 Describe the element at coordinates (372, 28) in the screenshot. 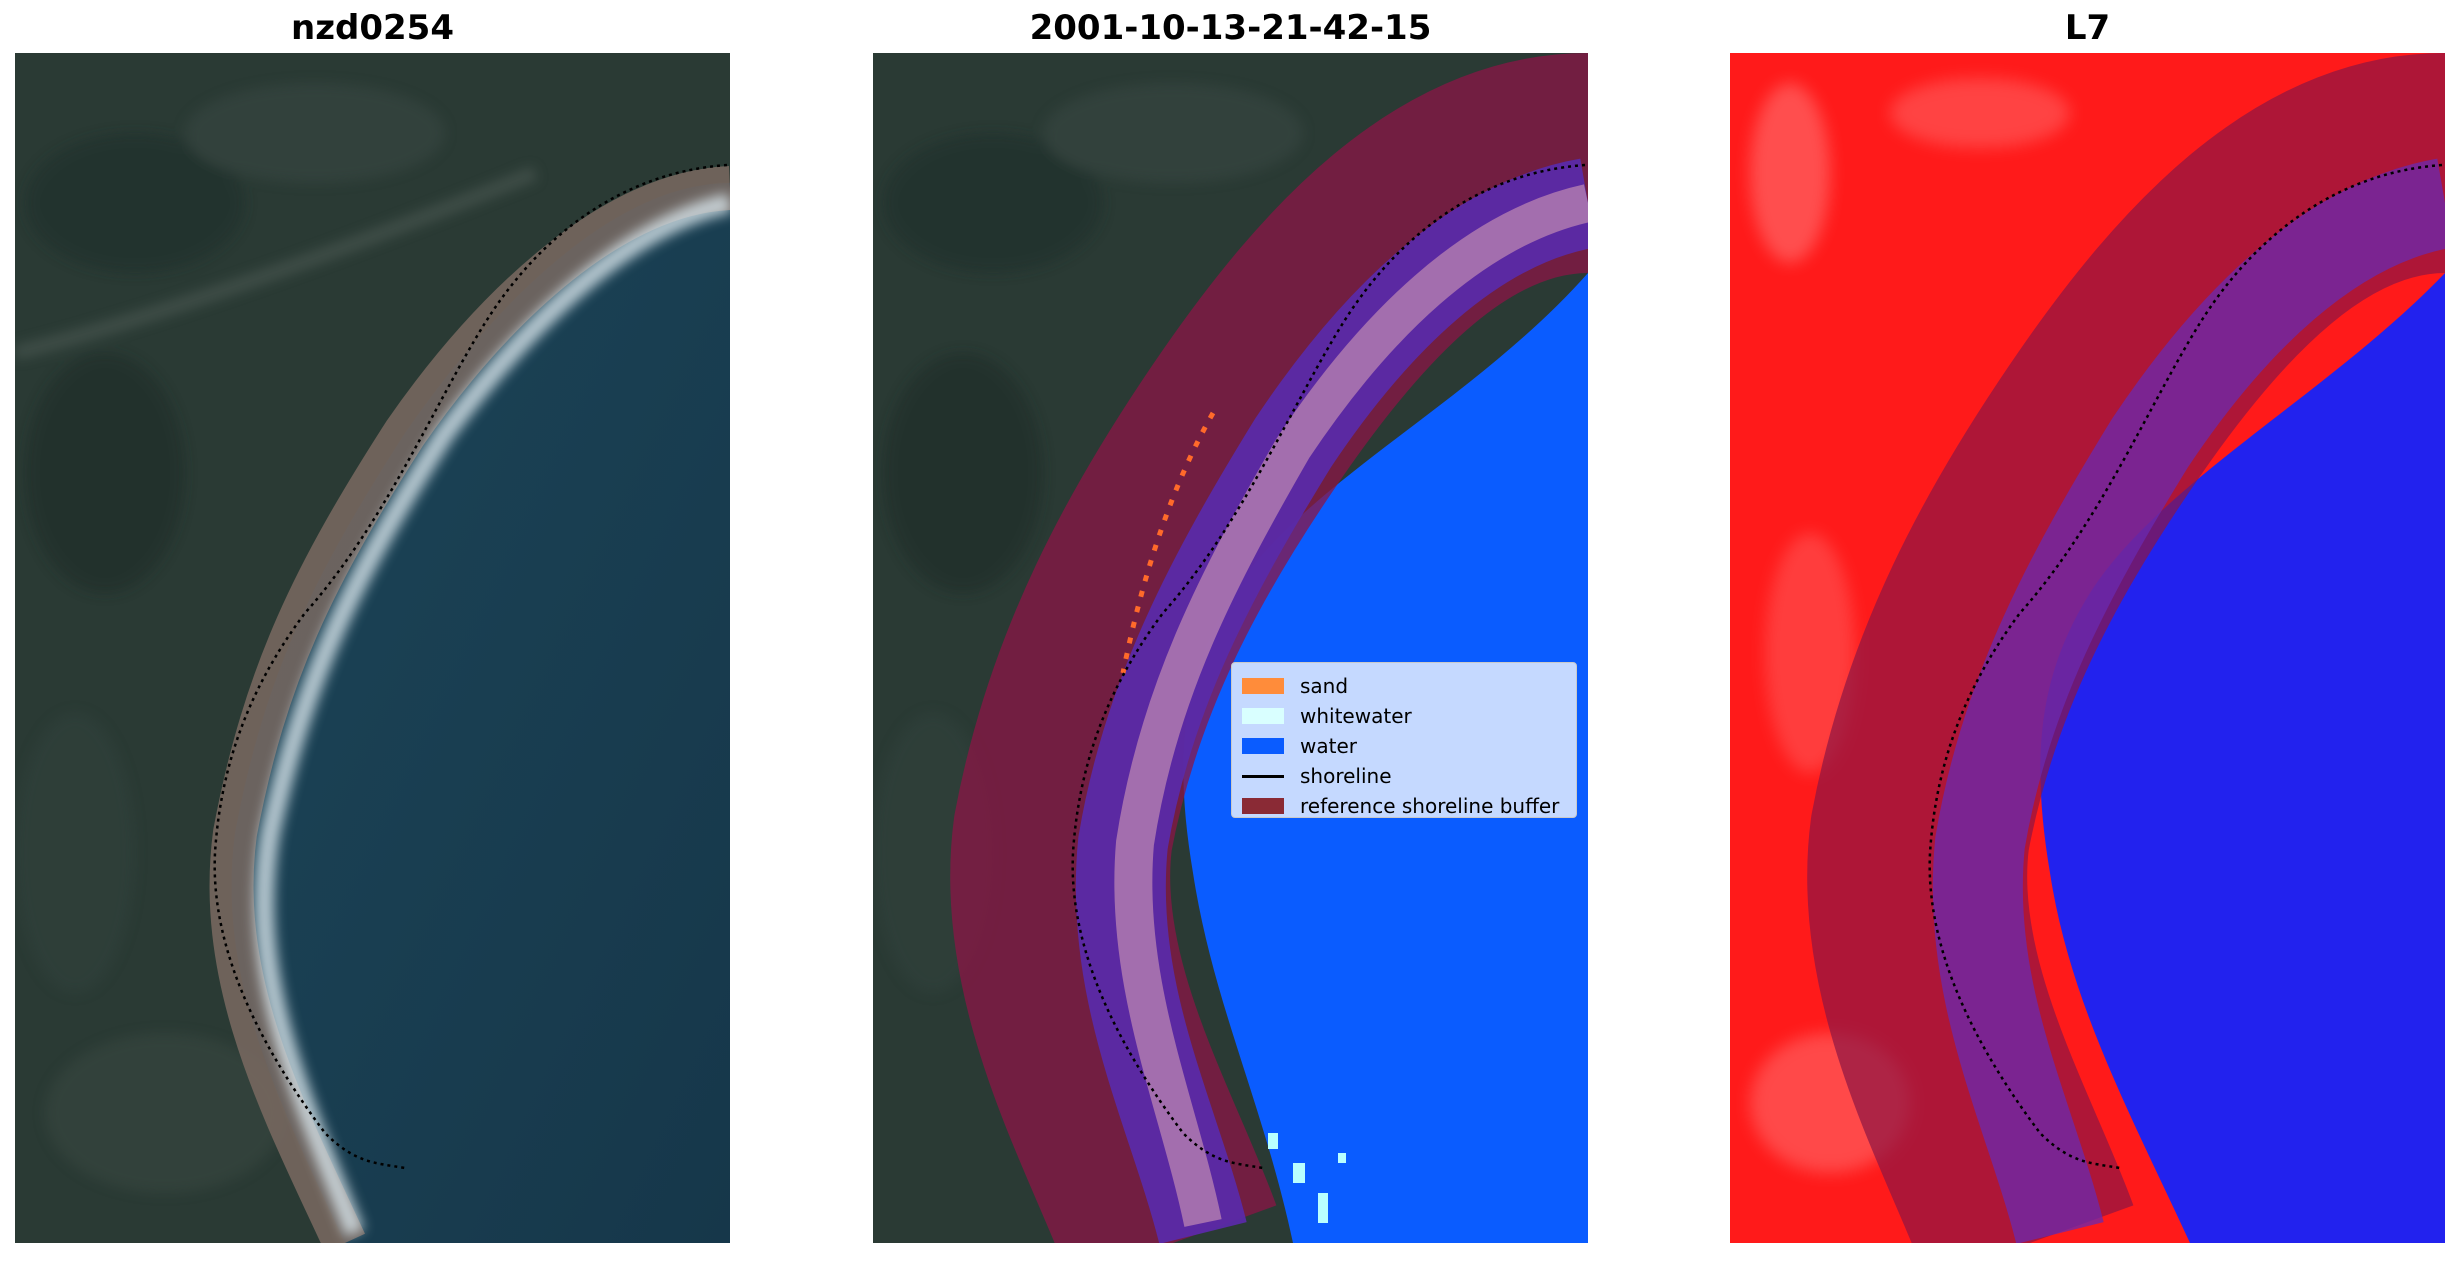

I see `panel-title-left: nzd0254` at that location.